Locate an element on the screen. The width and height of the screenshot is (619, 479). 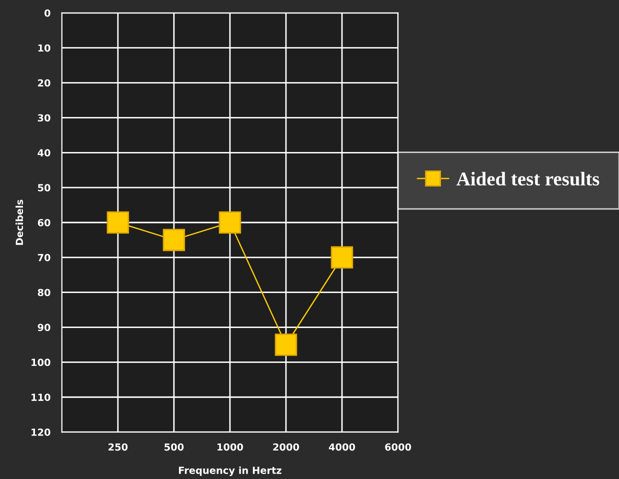
x-tick-label: 4000 is located at coordinates (342, 447).